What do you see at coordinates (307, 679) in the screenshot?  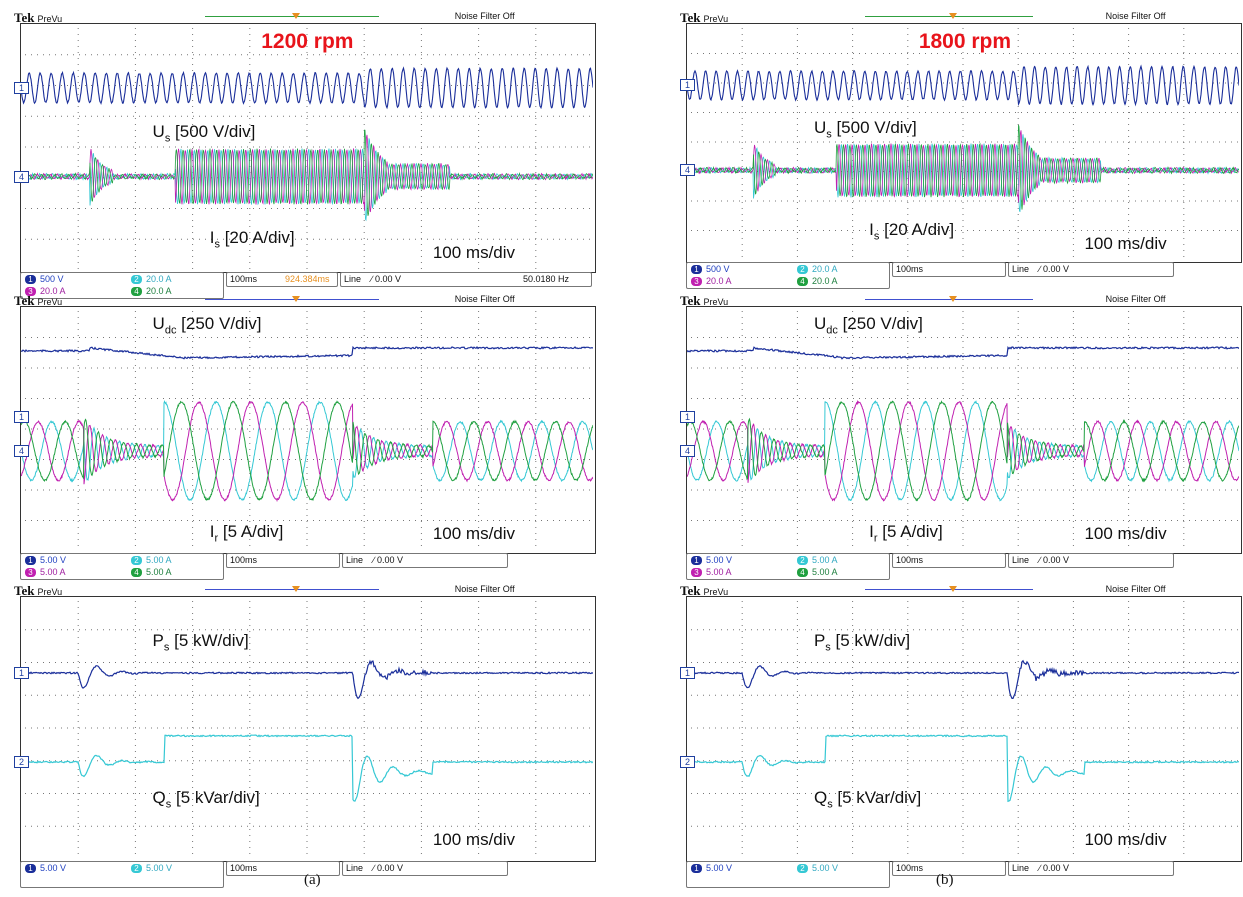 I see `active-power-trace` at bounding box center [307, 679].